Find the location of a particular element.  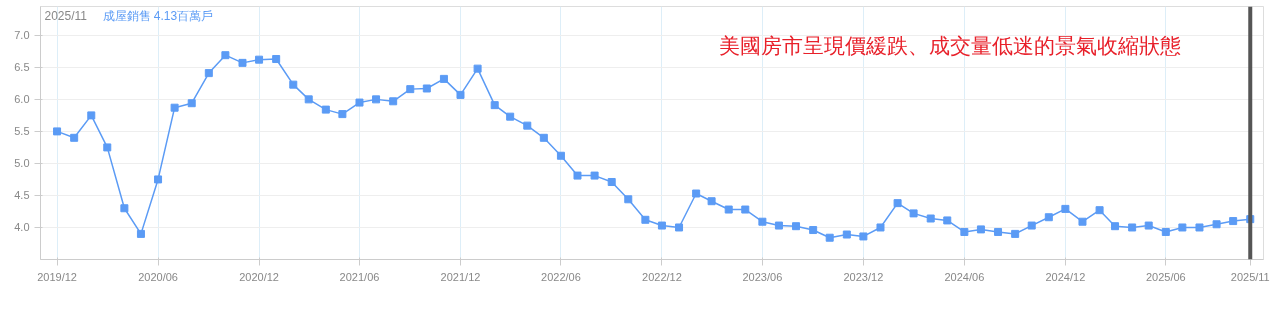

y-tick-label: 4.0 is located at coordinates (22, 227).